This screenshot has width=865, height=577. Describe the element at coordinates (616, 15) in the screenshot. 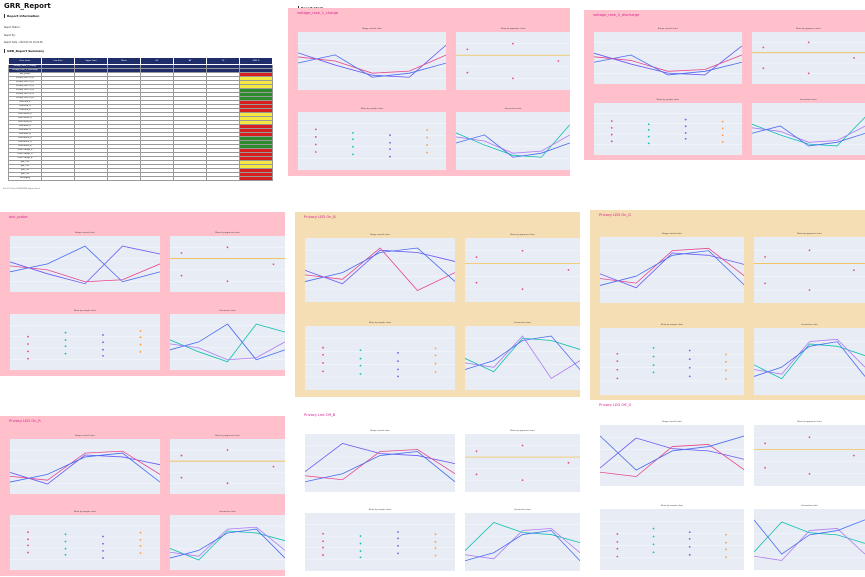

I see `chart-card-title: voltage_rose_2_discharge` at that location.